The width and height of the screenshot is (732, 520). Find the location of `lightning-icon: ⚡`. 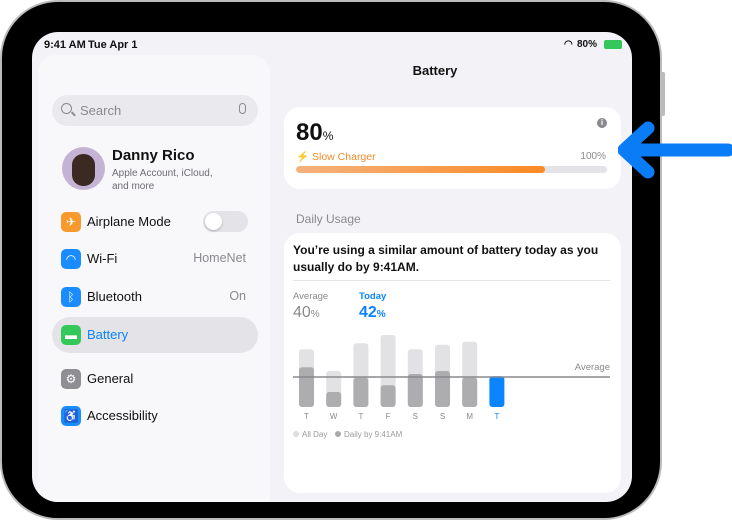

lightning-icon: ⚡ is located at coordinates (303, 157).